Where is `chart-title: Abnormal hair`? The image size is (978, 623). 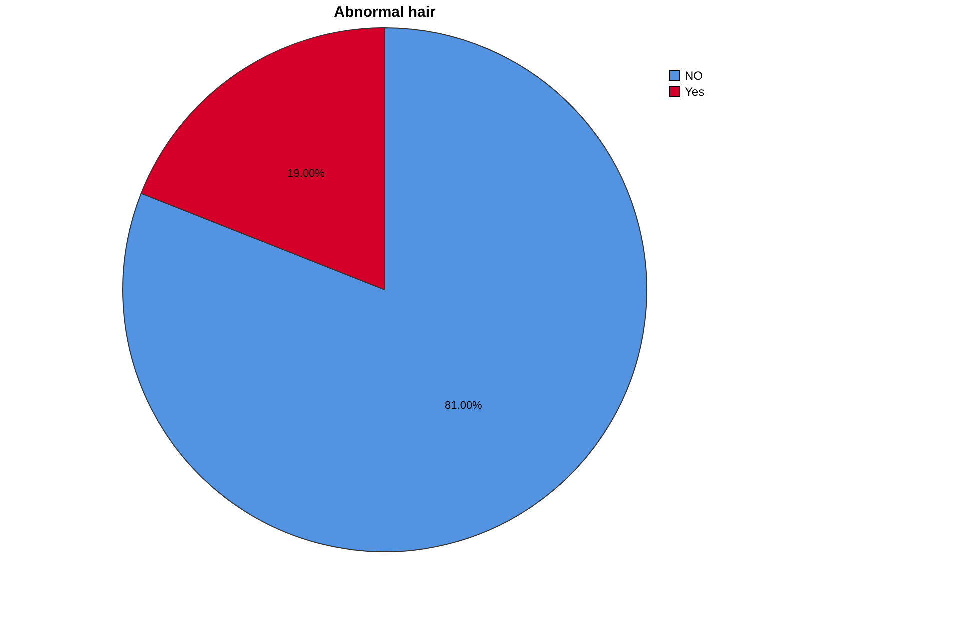
chart-title: Abnormal hair is located at coordinates (385, 12).